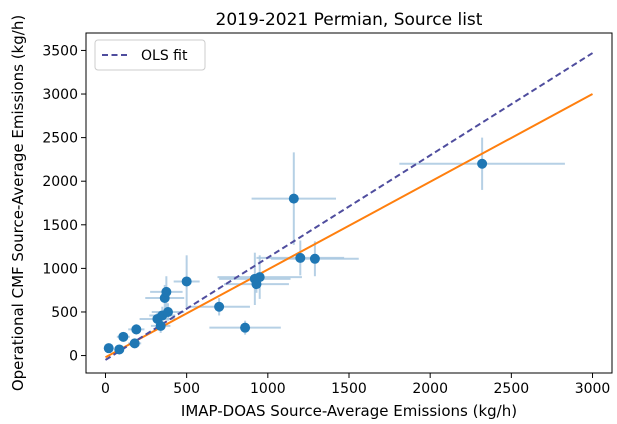 The height and width of the screenshot is (424, 617). I want to click on legend-label-ols-fit: OLS fit, so click(164, 56).